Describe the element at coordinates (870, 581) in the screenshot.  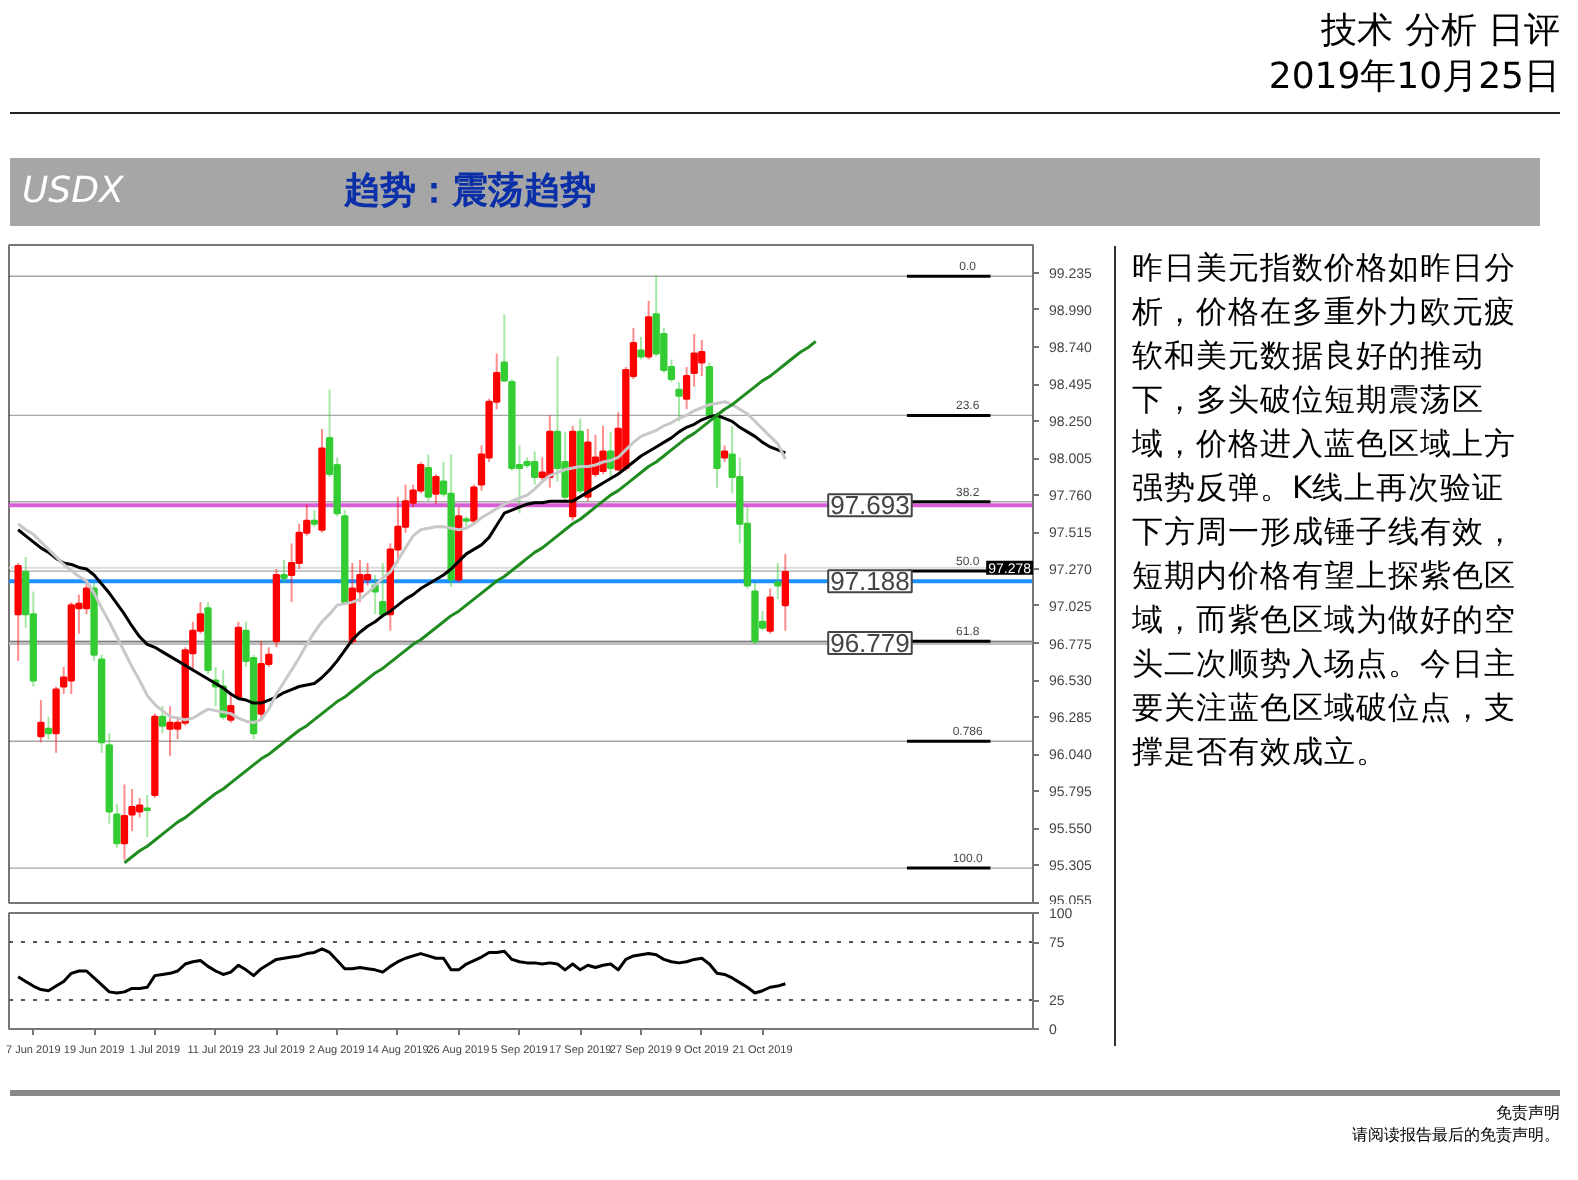
I see `ref-line-label: 97.188` at that location.